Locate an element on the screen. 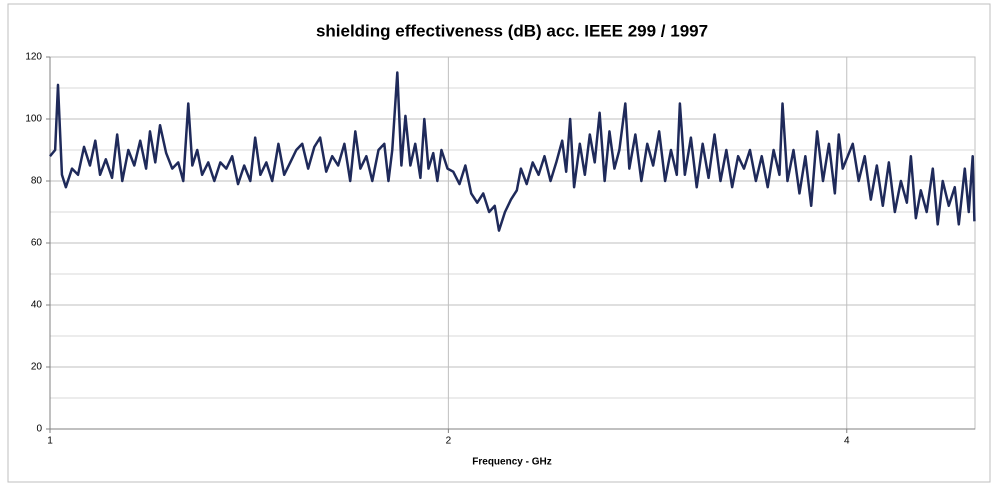 This screenshot has width=1000, height=501. y-tick-label: 40 is located at coordinates (37, 305).